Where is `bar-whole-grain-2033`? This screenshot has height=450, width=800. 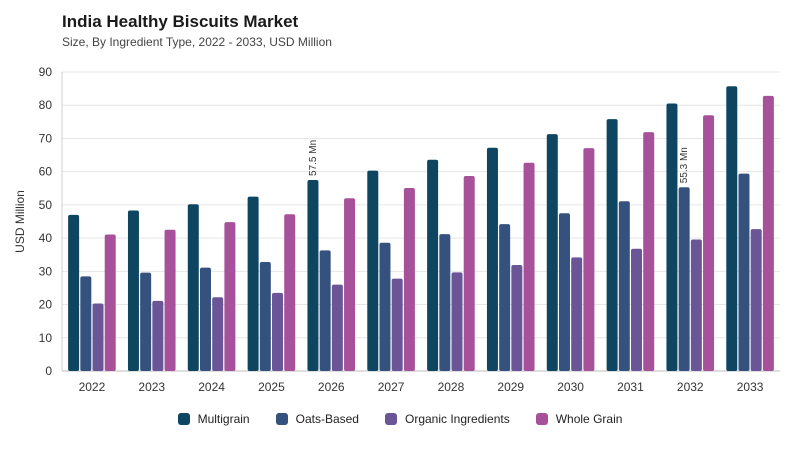 bar-whole-grain-2033 is located at coordinates (768, 233).